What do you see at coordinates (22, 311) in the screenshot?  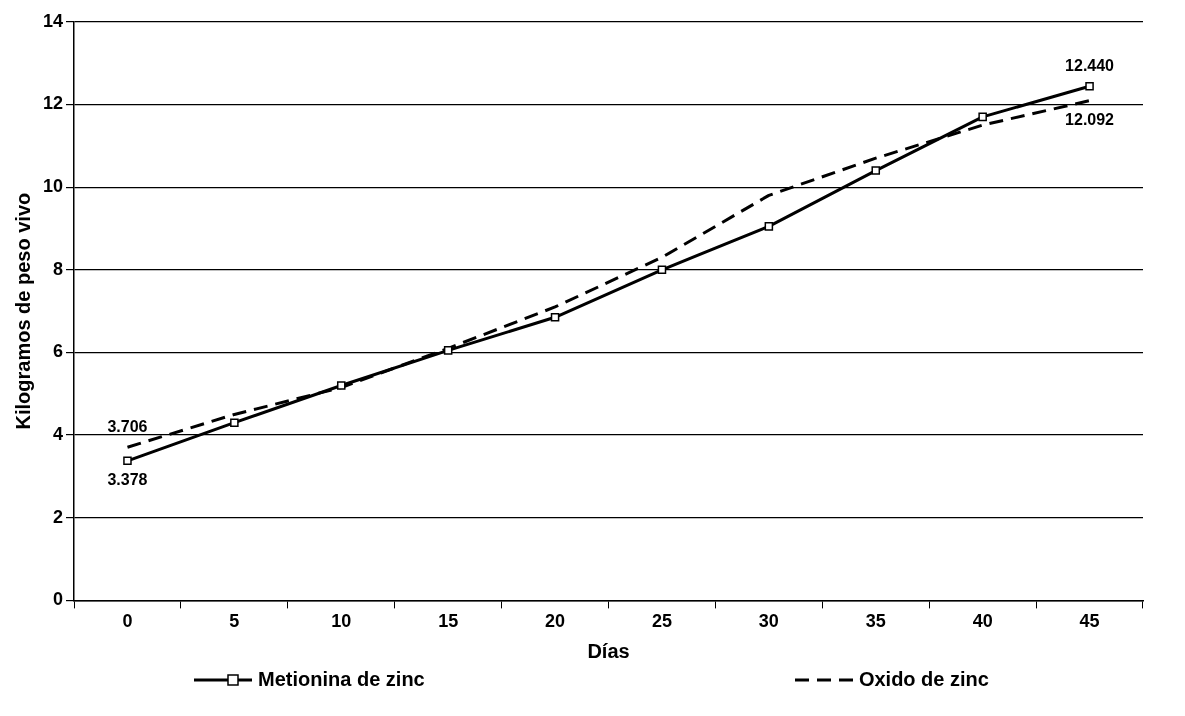 I see `y-axis-title: Kilogramos de peso vivo` at bounding box center [22, 311].